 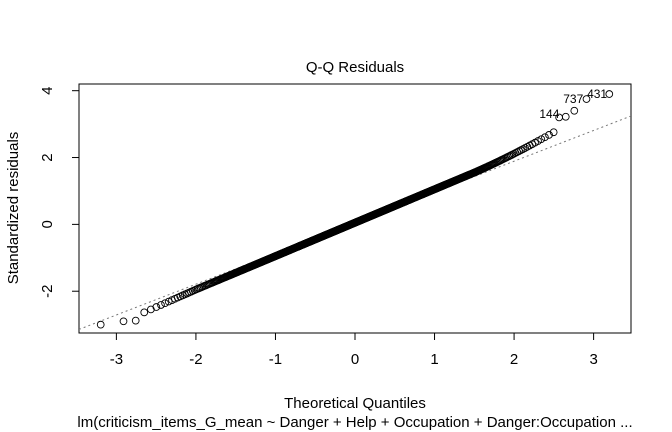 What do you see at coordinates (597, 94) in the screenshot?
I see `point-label: 431` at bounding box center [597, 94].